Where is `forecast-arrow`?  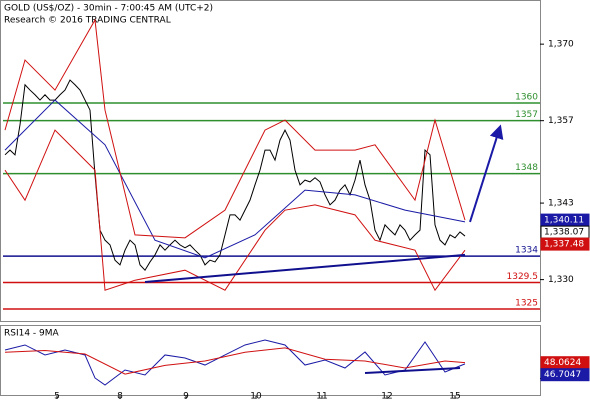
forecast-arrow is located at coordinates (486, 173).